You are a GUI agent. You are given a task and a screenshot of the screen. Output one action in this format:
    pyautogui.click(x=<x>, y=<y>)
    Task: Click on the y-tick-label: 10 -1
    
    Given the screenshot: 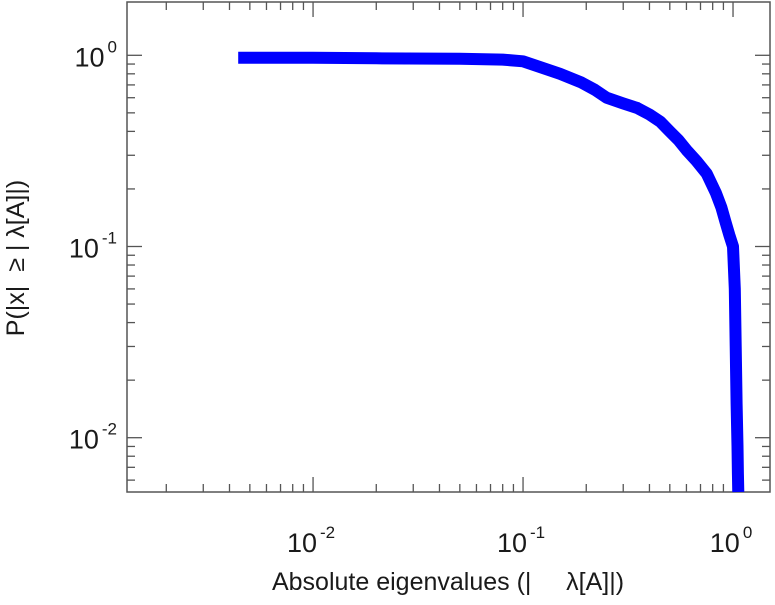 What is the action you would take?
    pyautogui.click(x=93, y=245)
    